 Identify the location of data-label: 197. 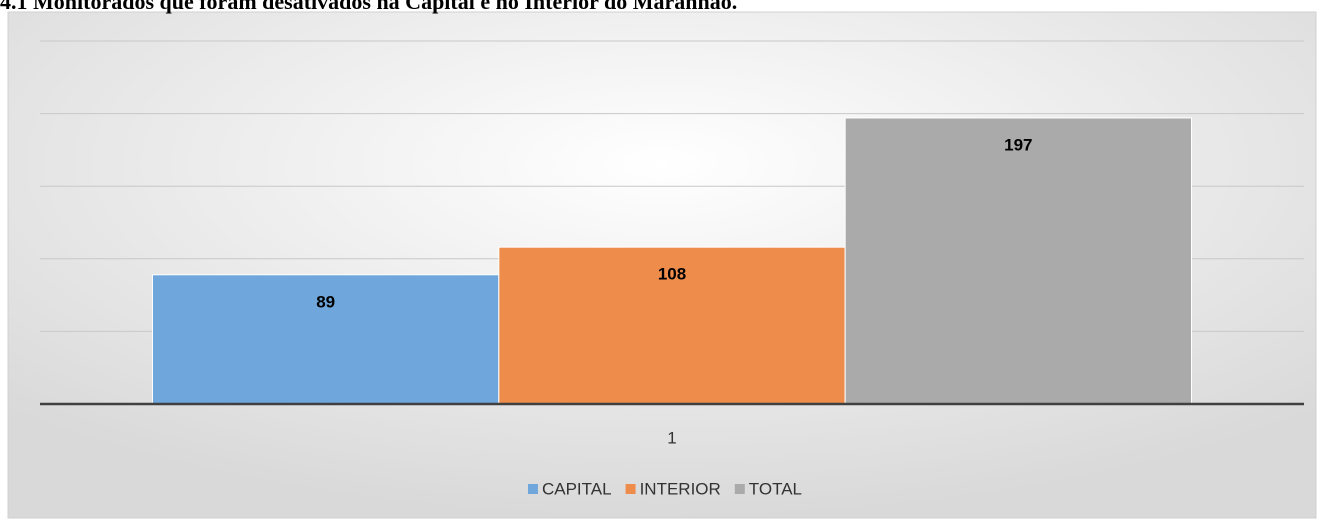
(1018, 144).